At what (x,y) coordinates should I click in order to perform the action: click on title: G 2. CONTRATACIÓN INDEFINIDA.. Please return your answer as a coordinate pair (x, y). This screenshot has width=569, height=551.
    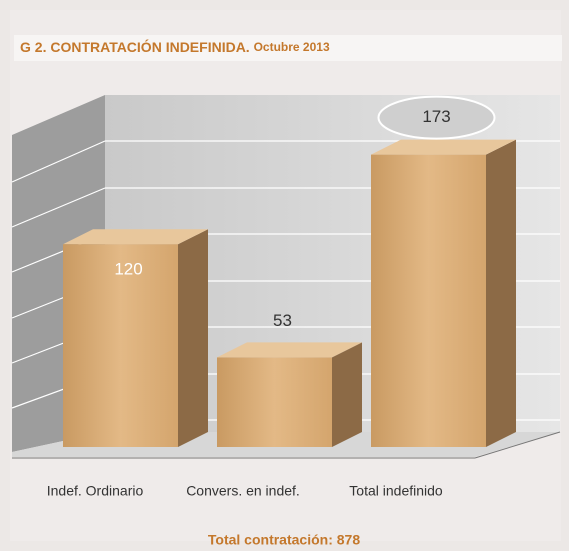
    Looking at the image, I should click on (135, 46).